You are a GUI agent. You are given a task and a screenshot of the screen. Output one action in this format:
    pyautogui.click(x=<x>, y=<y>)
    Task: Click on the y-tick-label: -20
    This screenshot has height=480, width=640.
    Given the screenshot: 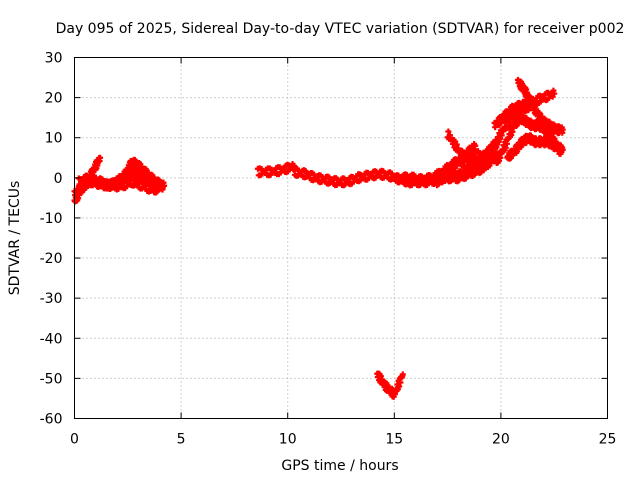 What is the action you would take?
    pyautogui.click(x=51, y=259)
    